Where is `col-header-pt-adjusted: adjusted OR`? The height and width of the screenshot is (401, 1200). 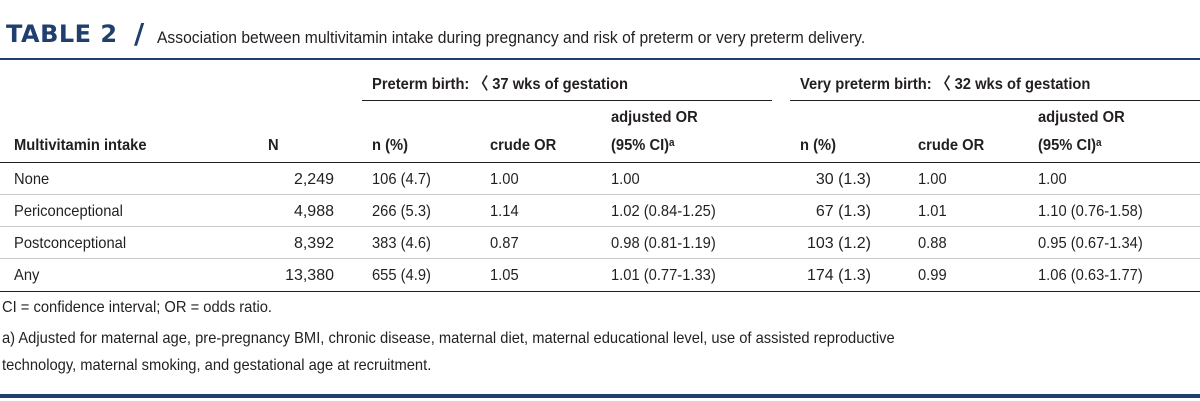 col-header-pt-adjusted: adjusted OR is located at coordinates (654, 117).